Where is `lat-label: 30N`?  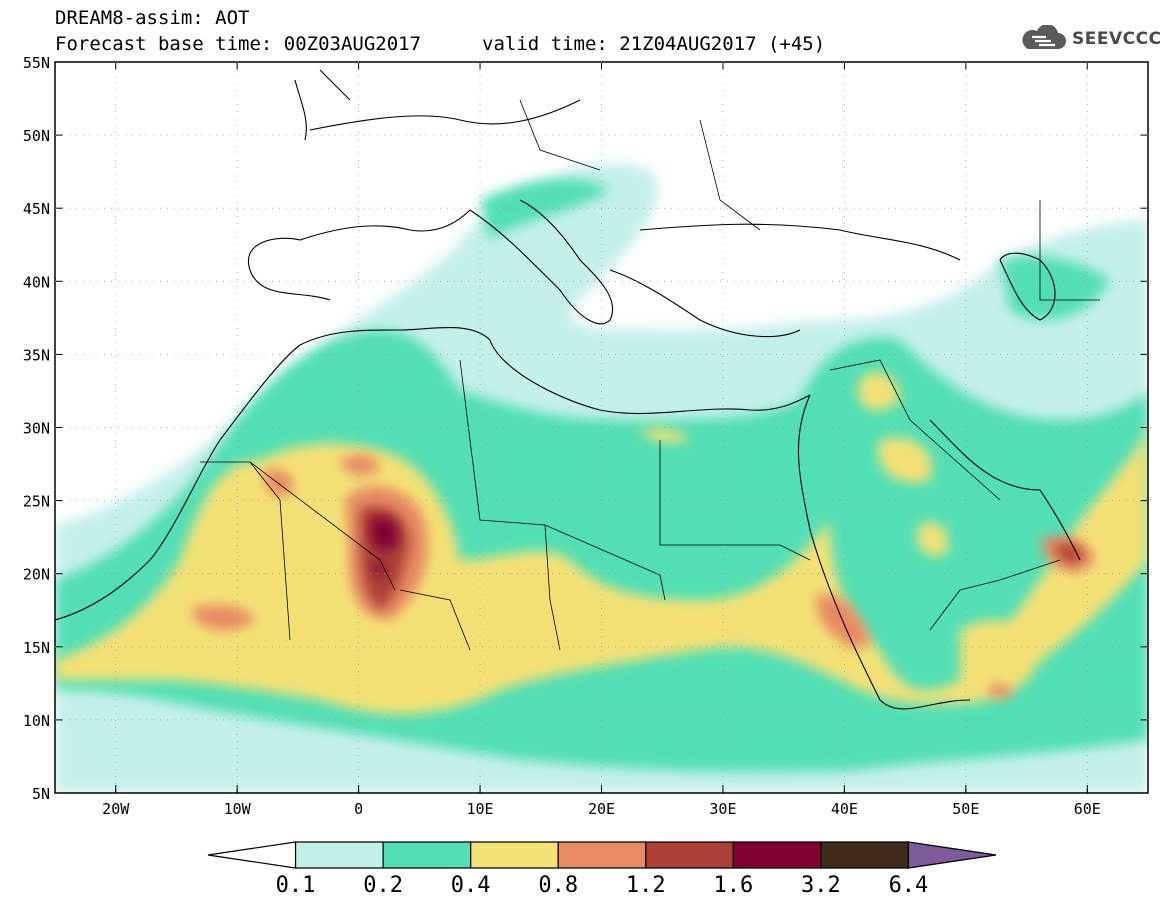 lat-label: 30N is located at coordinates (36, 429).